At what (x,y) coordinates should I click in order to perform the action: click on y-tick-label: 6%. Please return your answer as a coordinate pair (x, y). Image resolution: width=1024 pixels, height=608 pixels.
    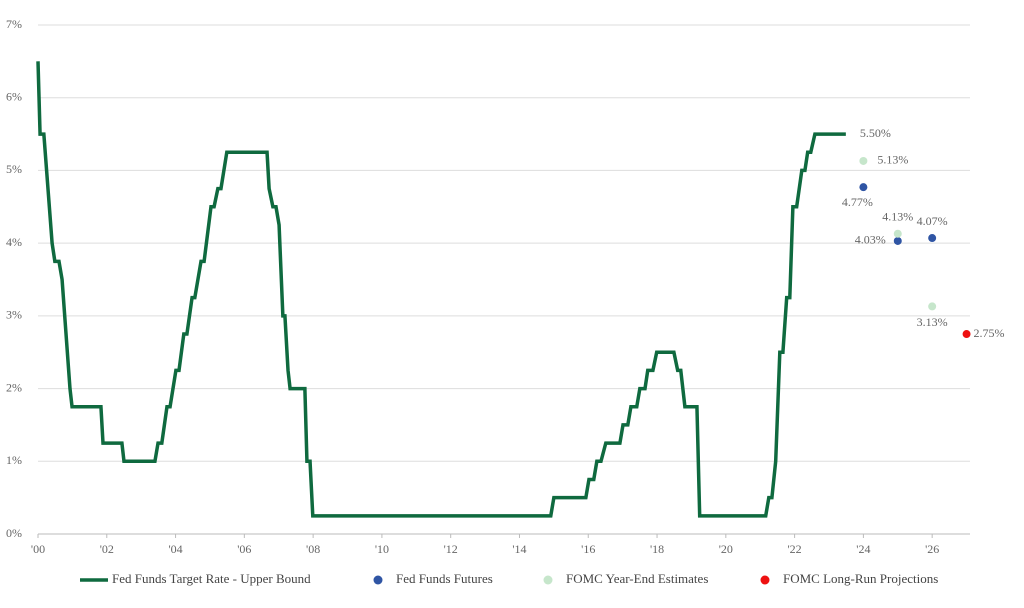
    Looking at the image, I should click on (14, 96).